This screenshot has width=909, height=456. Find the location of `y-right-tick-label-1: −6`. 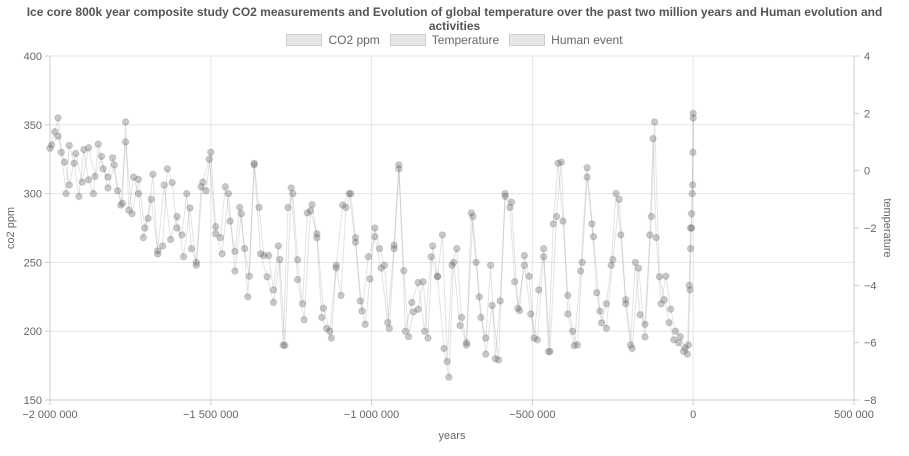

y-right-tick-label-1: −6 is located at coordinates (870, 344).